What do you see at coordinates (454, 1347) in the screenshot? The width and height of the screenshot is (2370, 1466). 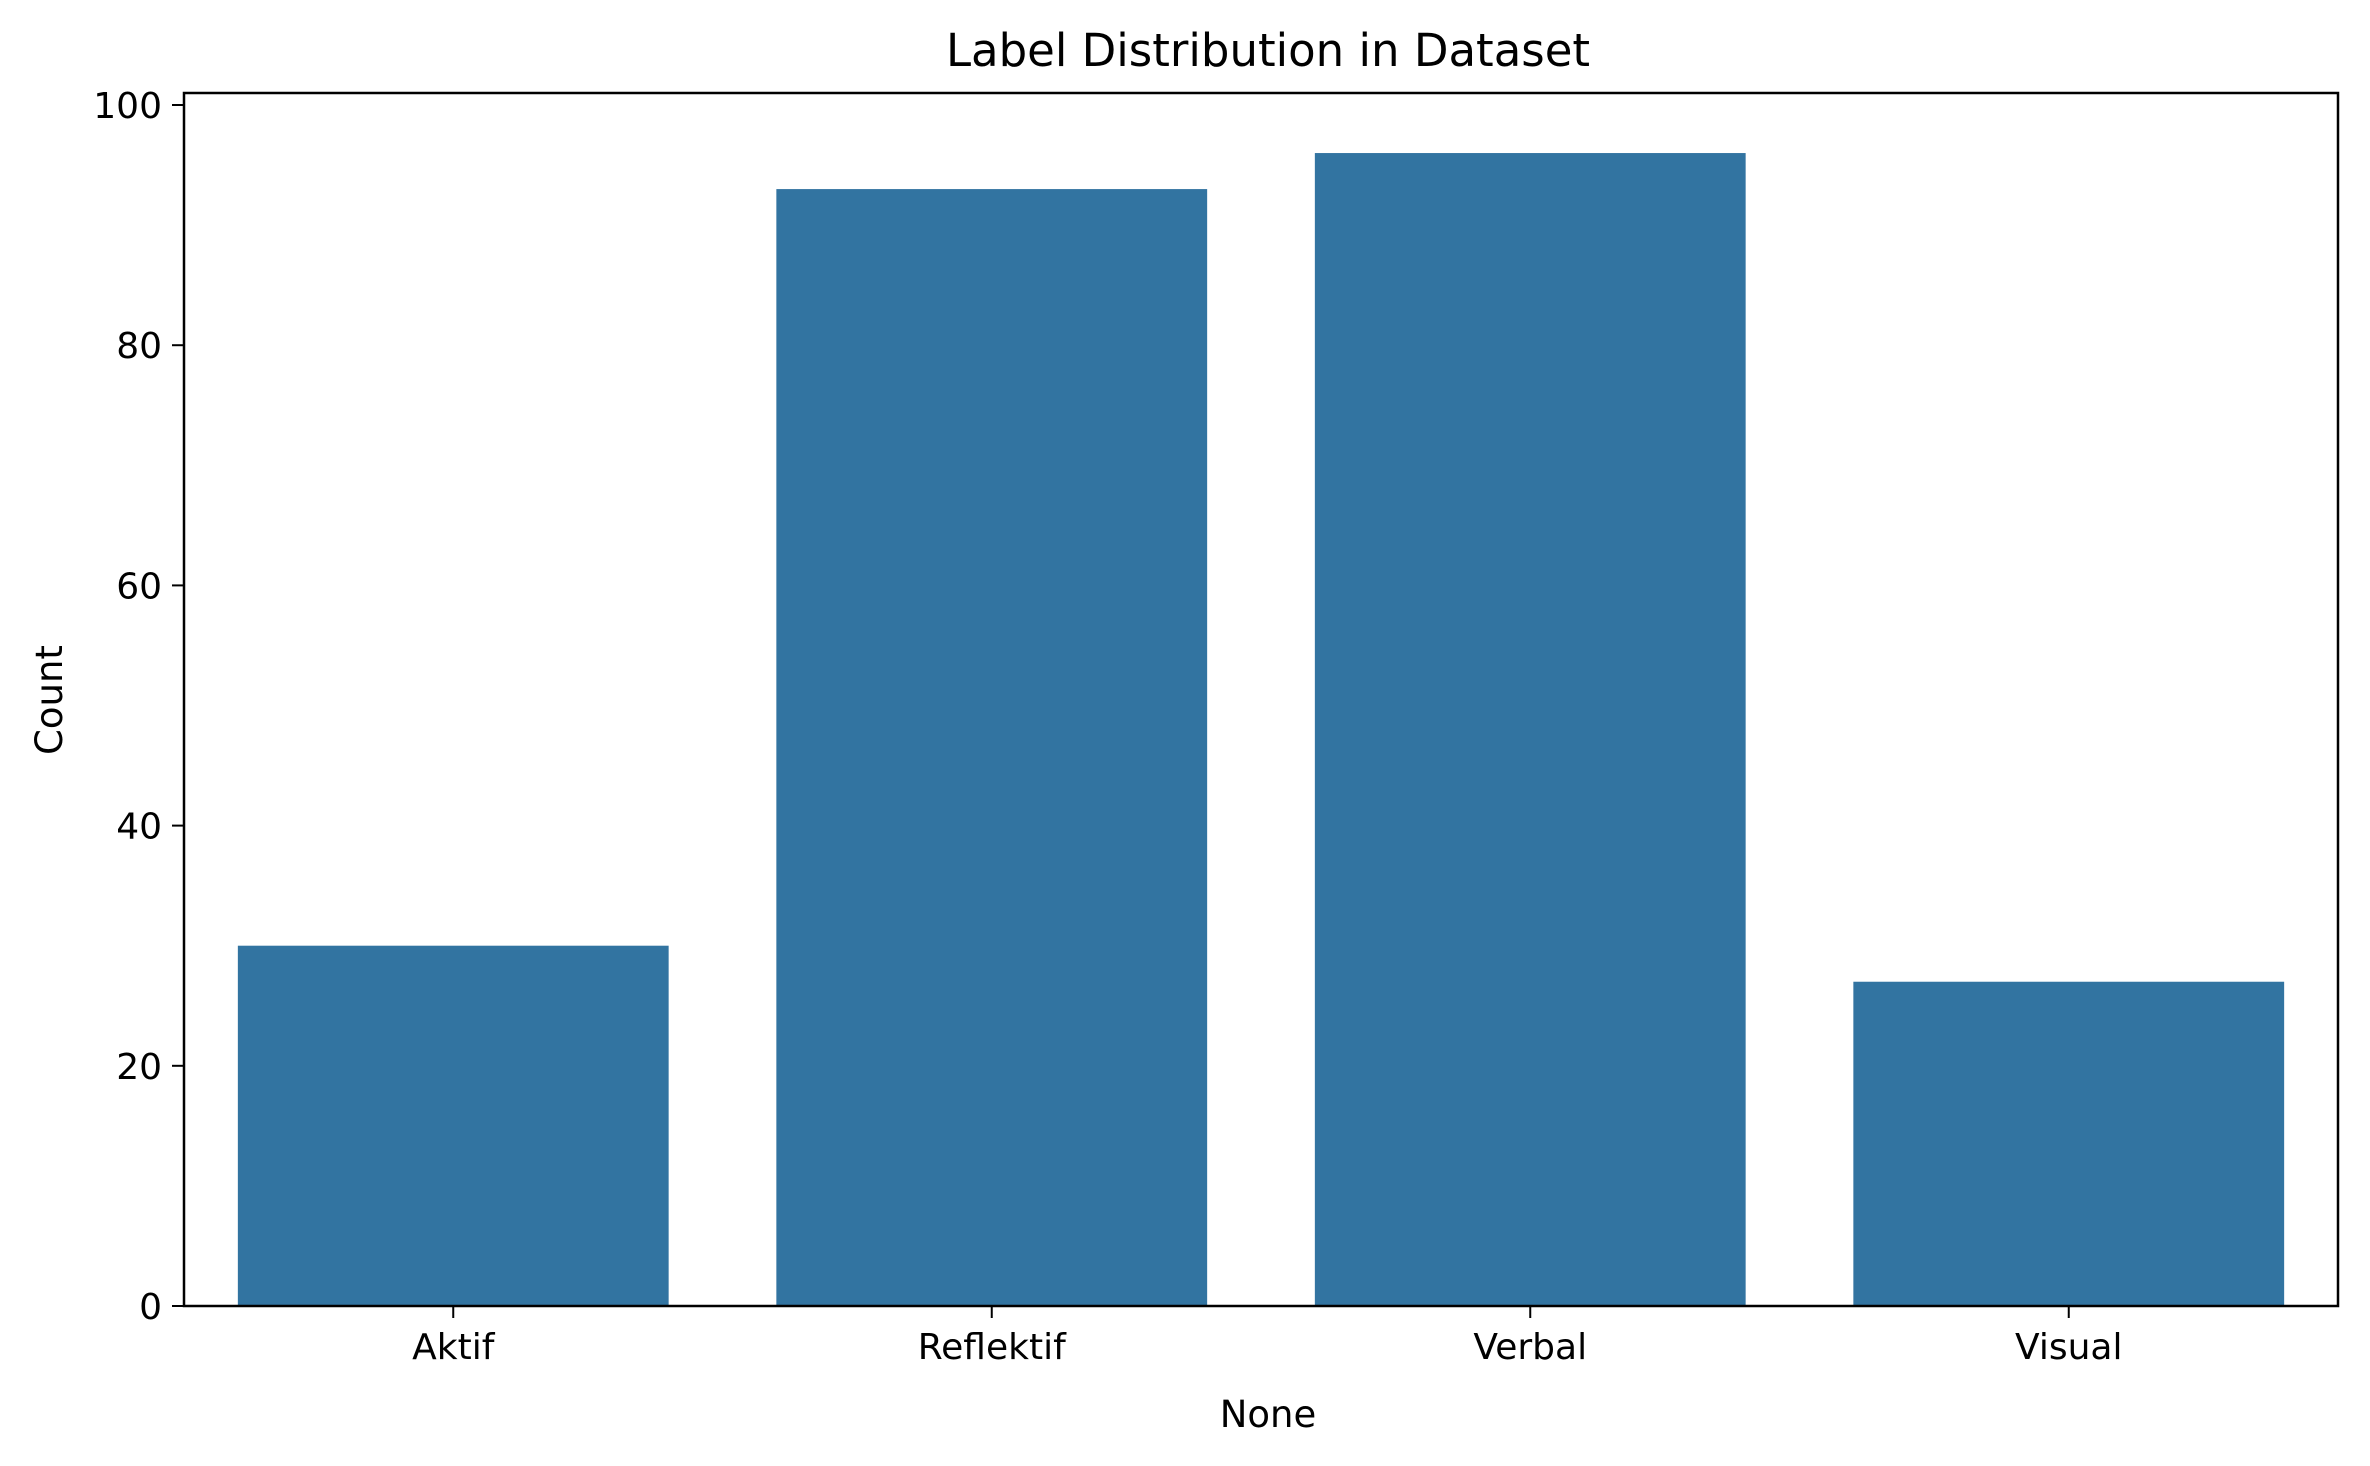 I see `x-tick-label: Aktif` at bounding box center [454, 1347].